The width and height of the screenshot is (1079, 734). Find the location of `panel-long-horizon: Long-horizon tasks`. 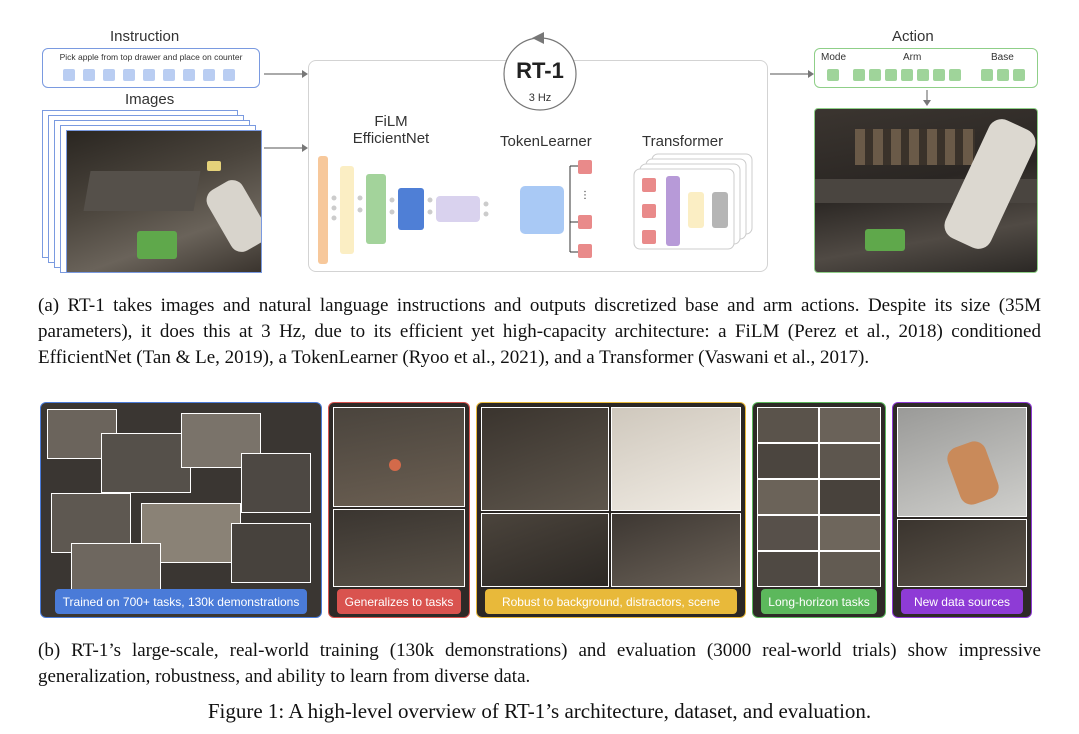

panel-long-horizon: Long-horizon tasks is located at coordinates (819, 510).